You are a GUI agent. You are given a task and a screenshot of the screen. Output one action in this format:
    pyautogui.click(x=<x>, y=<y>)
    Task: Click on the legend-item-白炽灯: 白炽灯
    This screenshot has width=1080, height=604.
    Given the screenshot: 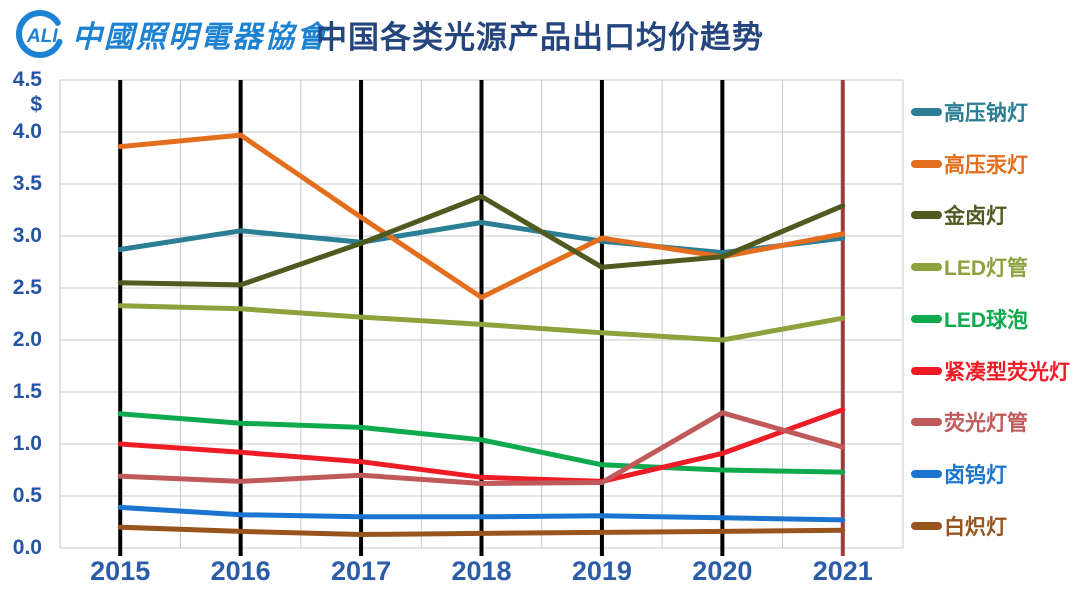 What is the action you would take?
    pyautogui.click(x=959, y=526)
    